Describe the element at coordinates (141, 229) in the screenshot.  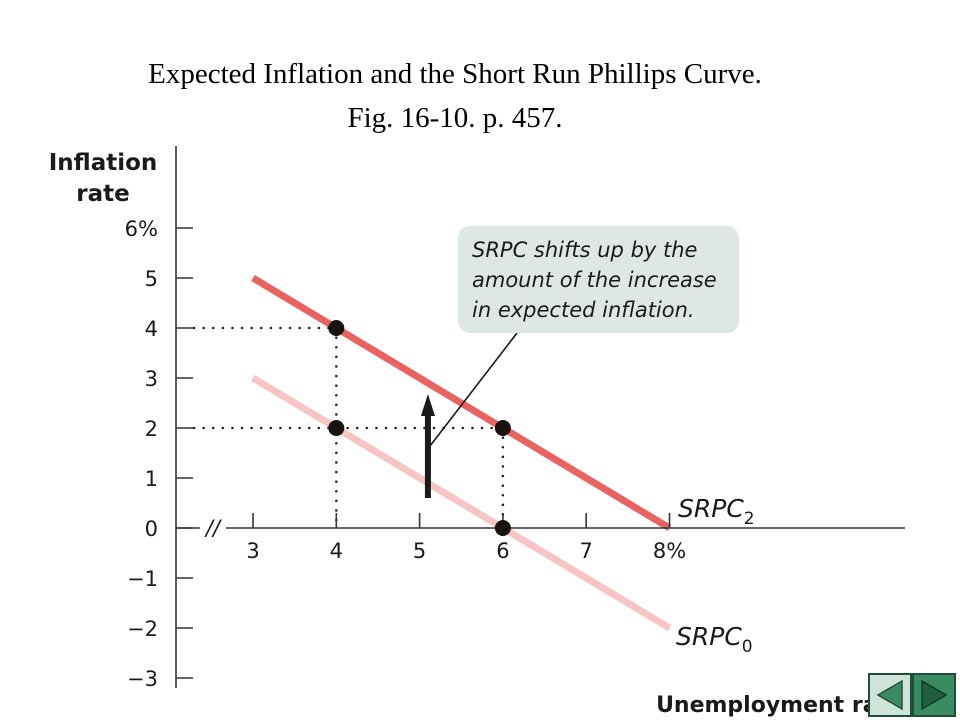
I see `y-tick-label: 6%` at that location.